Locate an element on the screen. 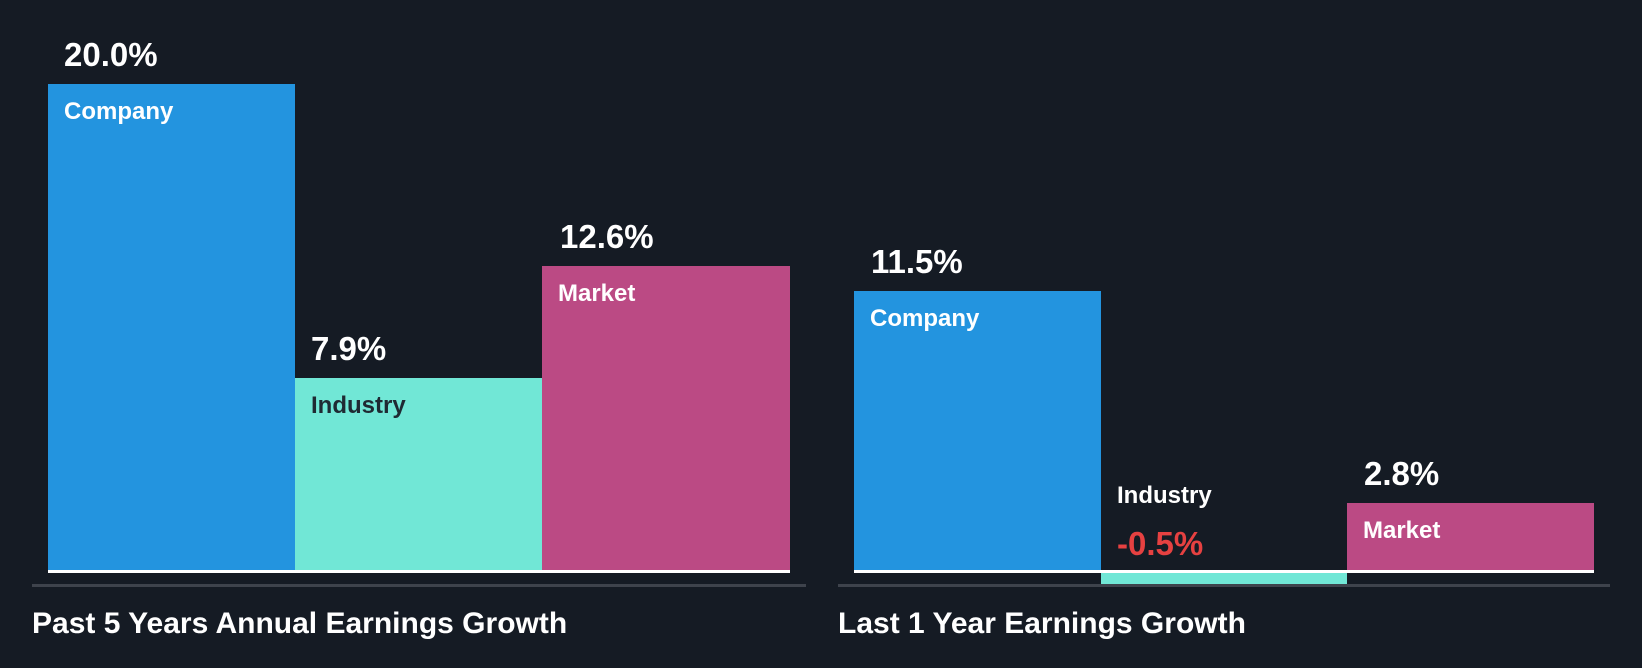  company-value-label: 20.0% is located at coordinates (111, 54).